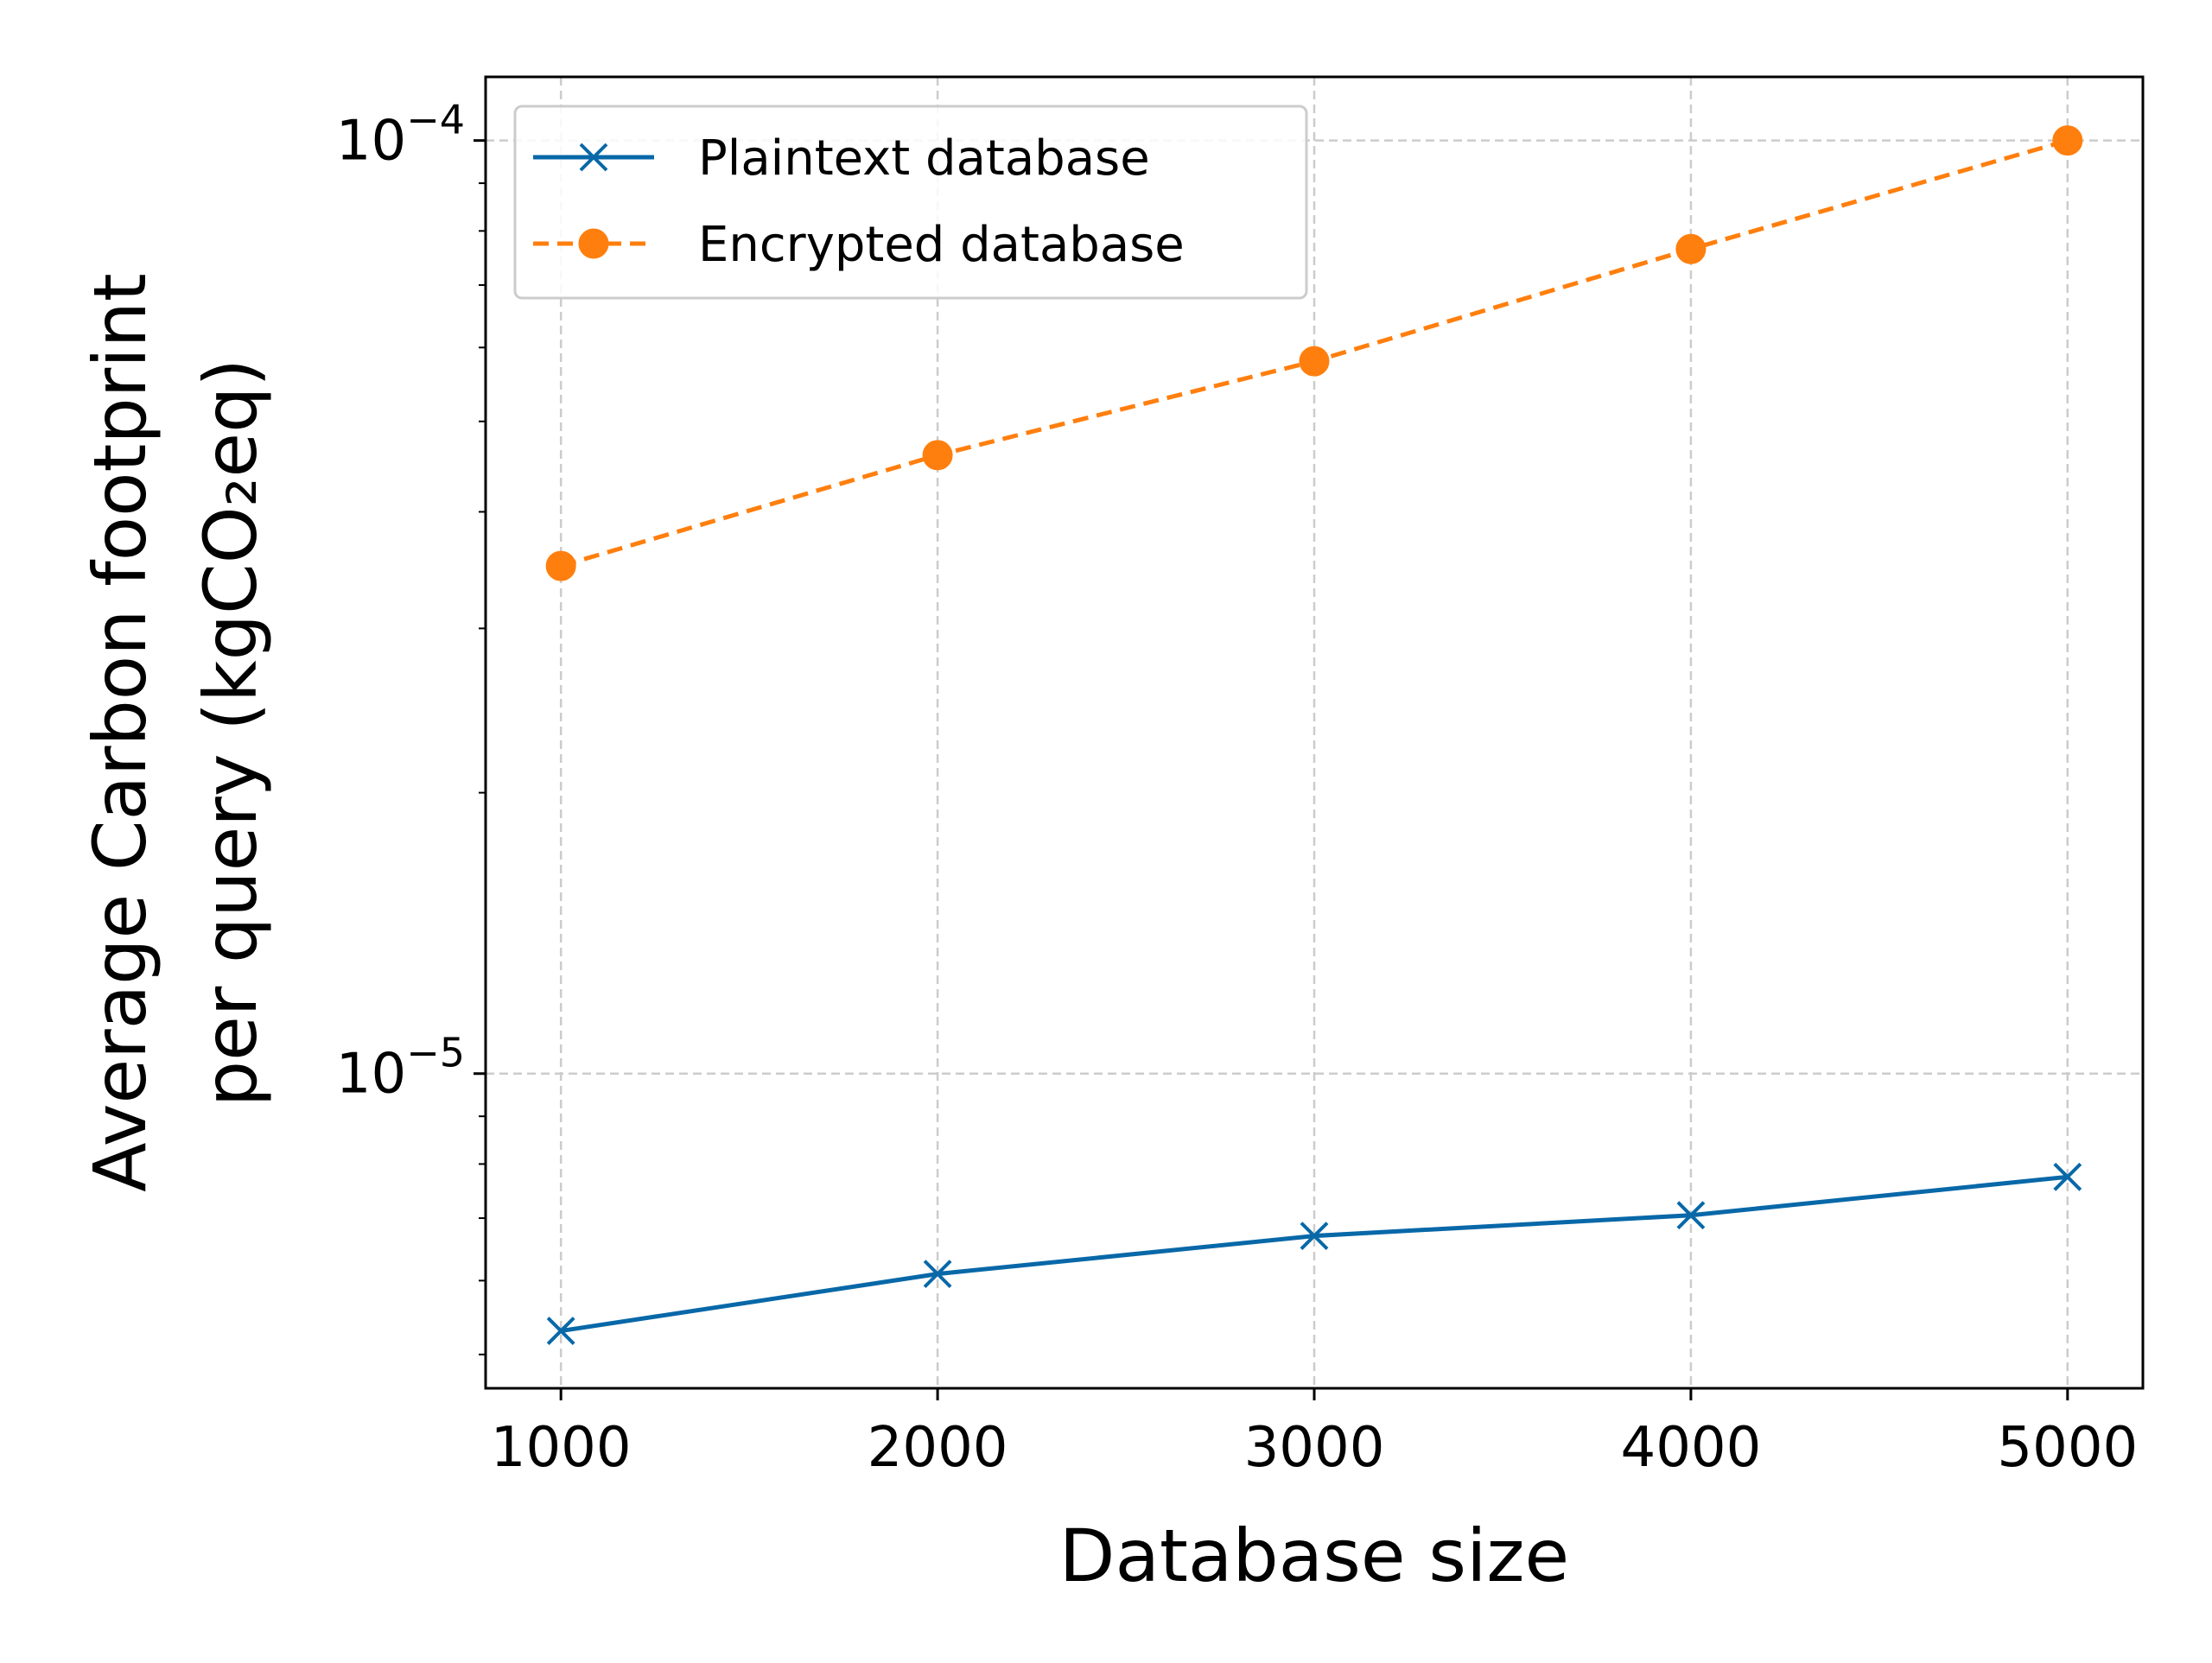  I want to click on legend-marker-encrypted-database, so click(593, 243).